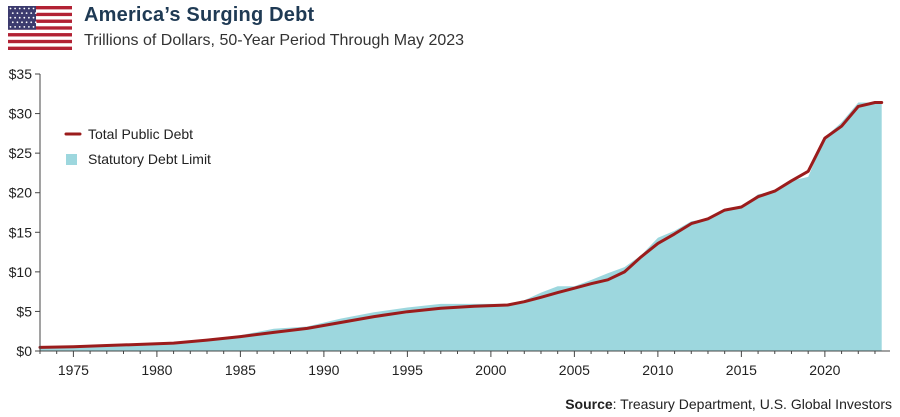 This screenshot has width=900, height=417. Describe the element at coordinates (21, 74) in the screenshot. I see `y-tick-label: $35` at that location.